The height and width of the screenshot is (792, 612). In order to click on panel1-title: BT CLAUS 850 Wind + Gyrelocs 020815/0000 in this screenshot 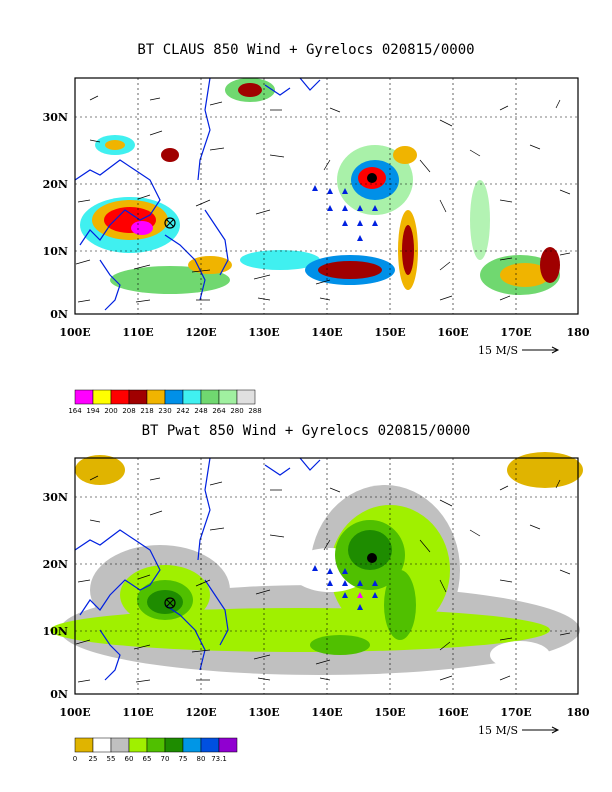, I will do `click(306, 50)`.